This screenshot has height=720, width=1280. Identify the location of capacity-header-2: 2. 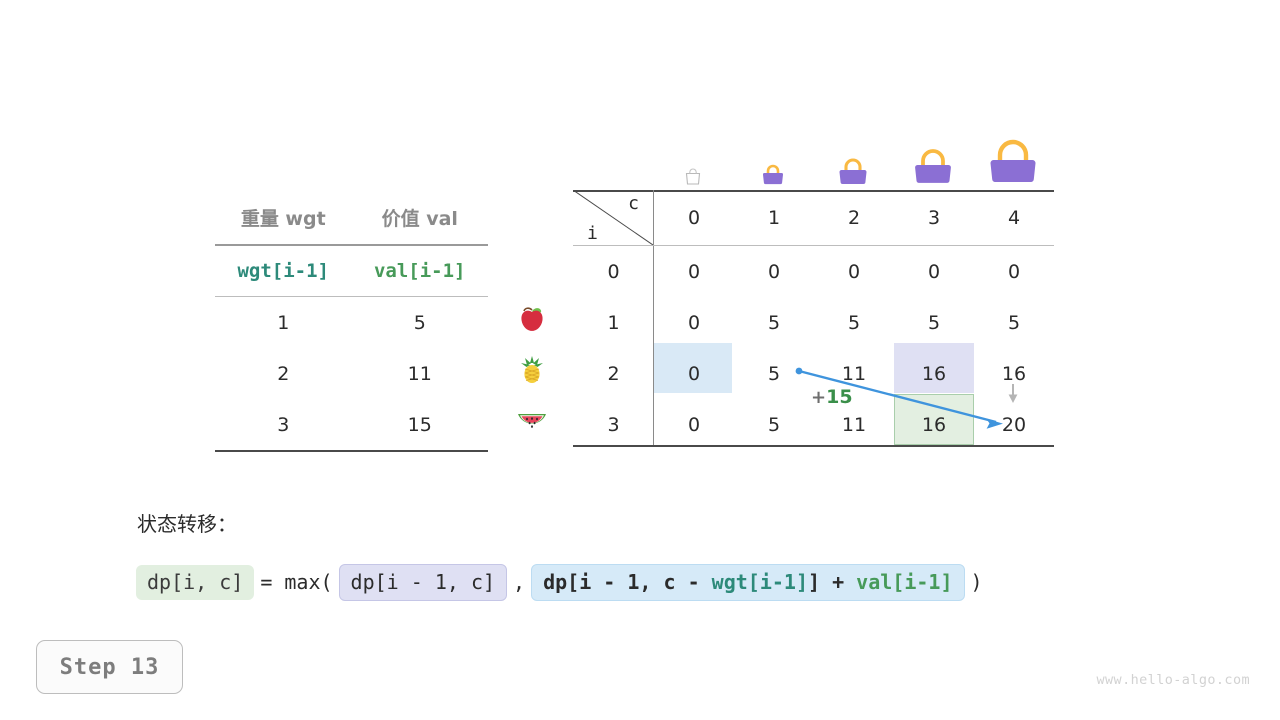
(854, 217).